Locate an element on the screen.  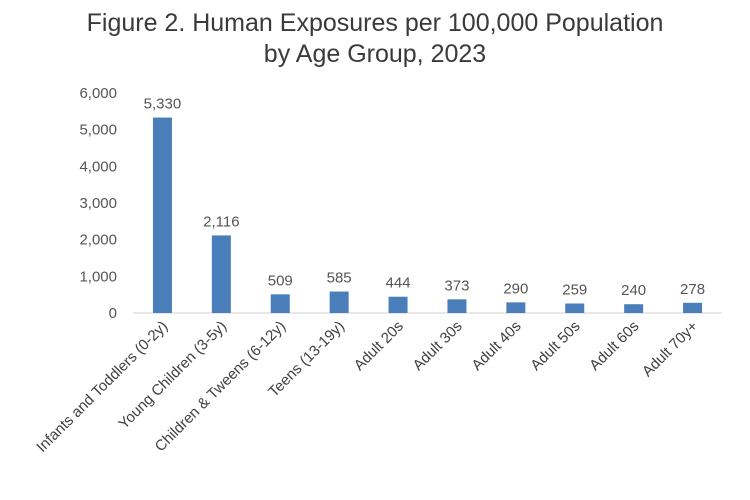
data-label: 373 is located at coordinates (456, 285).